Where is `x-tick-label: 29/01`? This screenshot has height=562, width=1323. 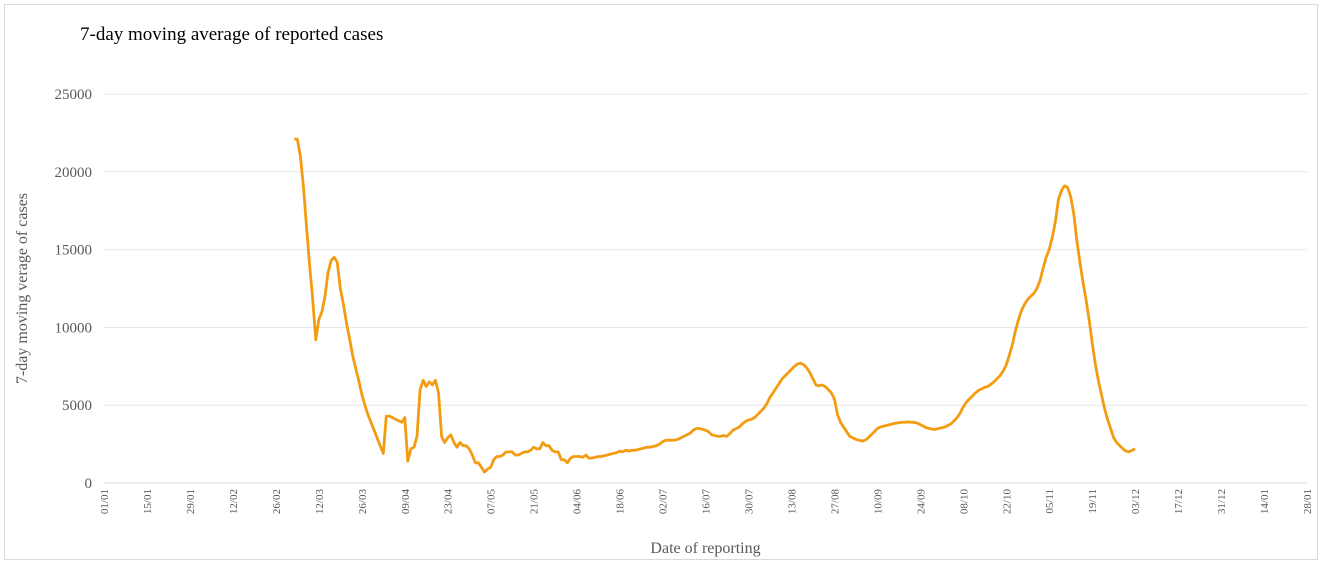 x-tick-label: 29/01 is located at coordinates (191, 501).